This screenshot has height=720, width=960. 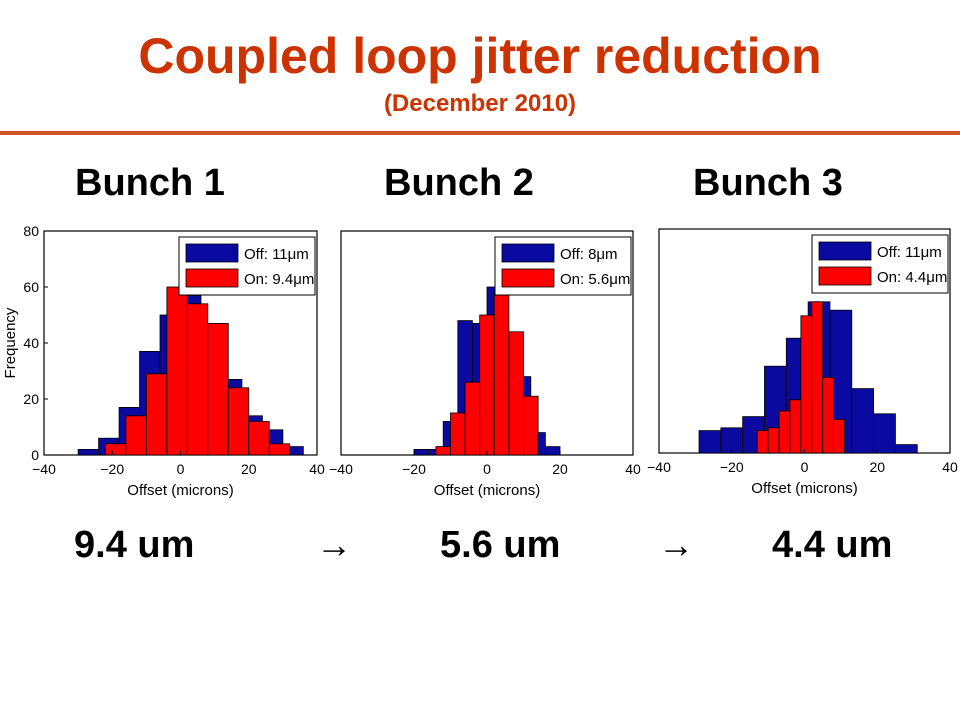 What do you see at coordinates (480, 103) in the screenshot?
I see `slide-subtitle: (December 2010)` at bounding box center [480, 103].